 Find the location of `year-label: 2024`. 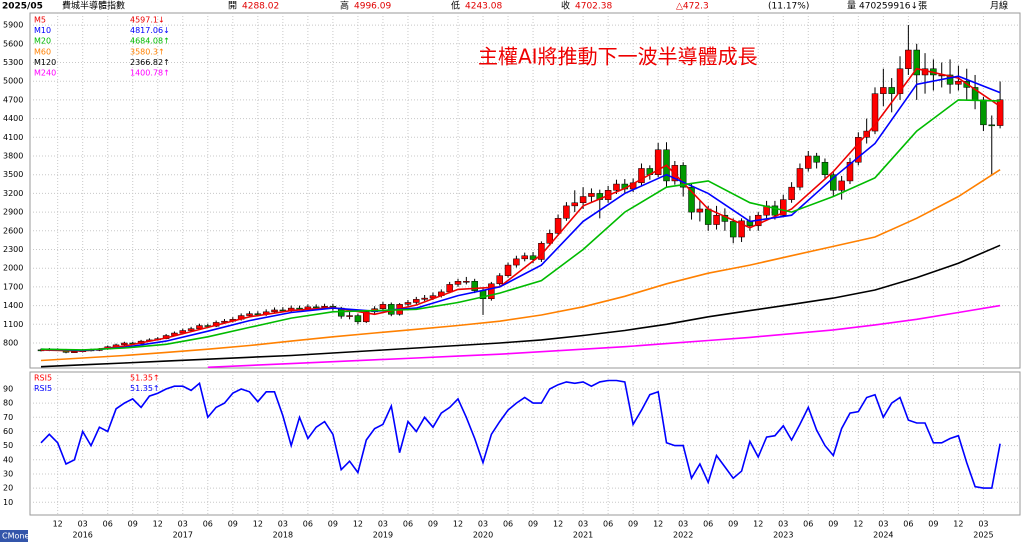

year-label: 2024 is located at coordinates (883, 535).